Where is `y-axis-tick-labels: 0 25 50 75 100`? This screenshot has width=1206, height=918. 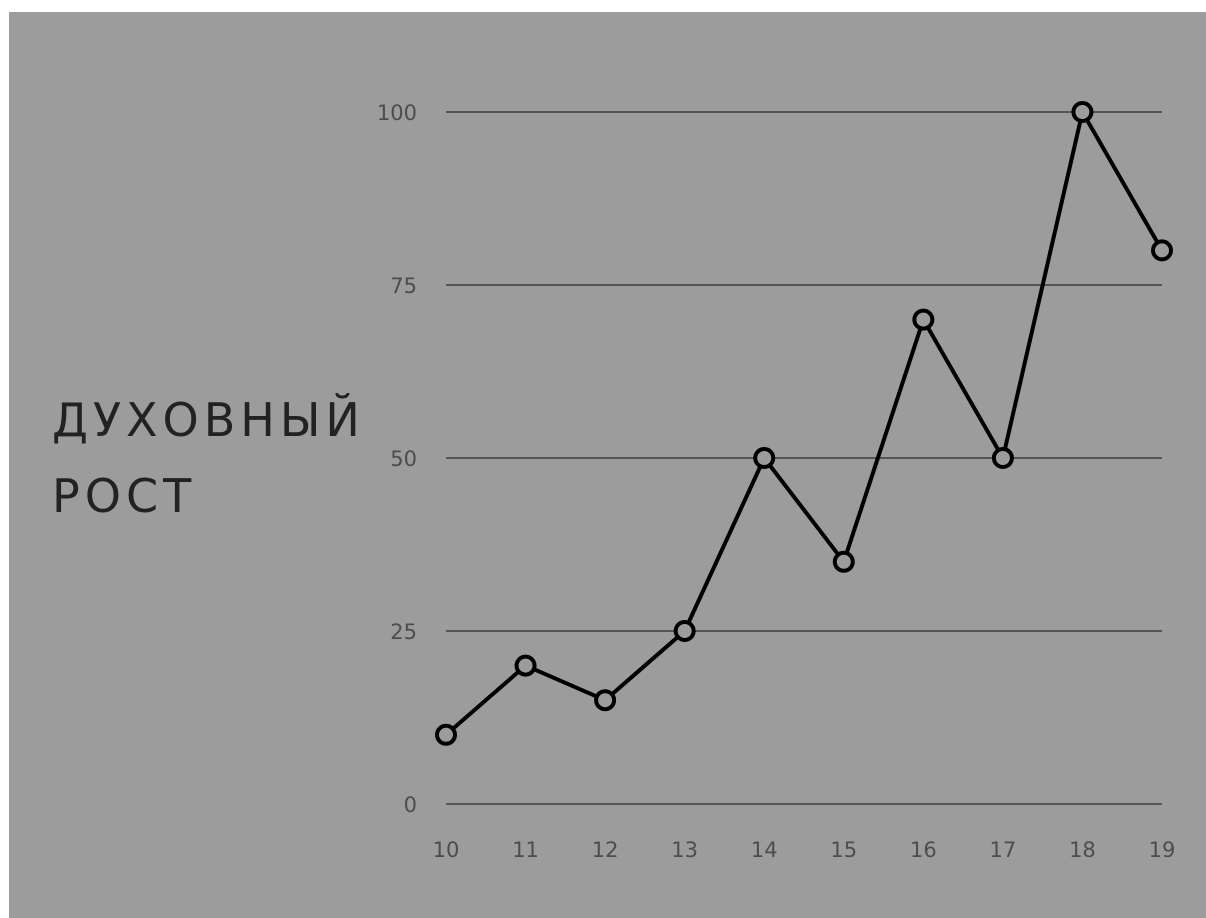
y-axis-tick-labels: 0 25 50 75 100 is located at coordinates (397, 459).